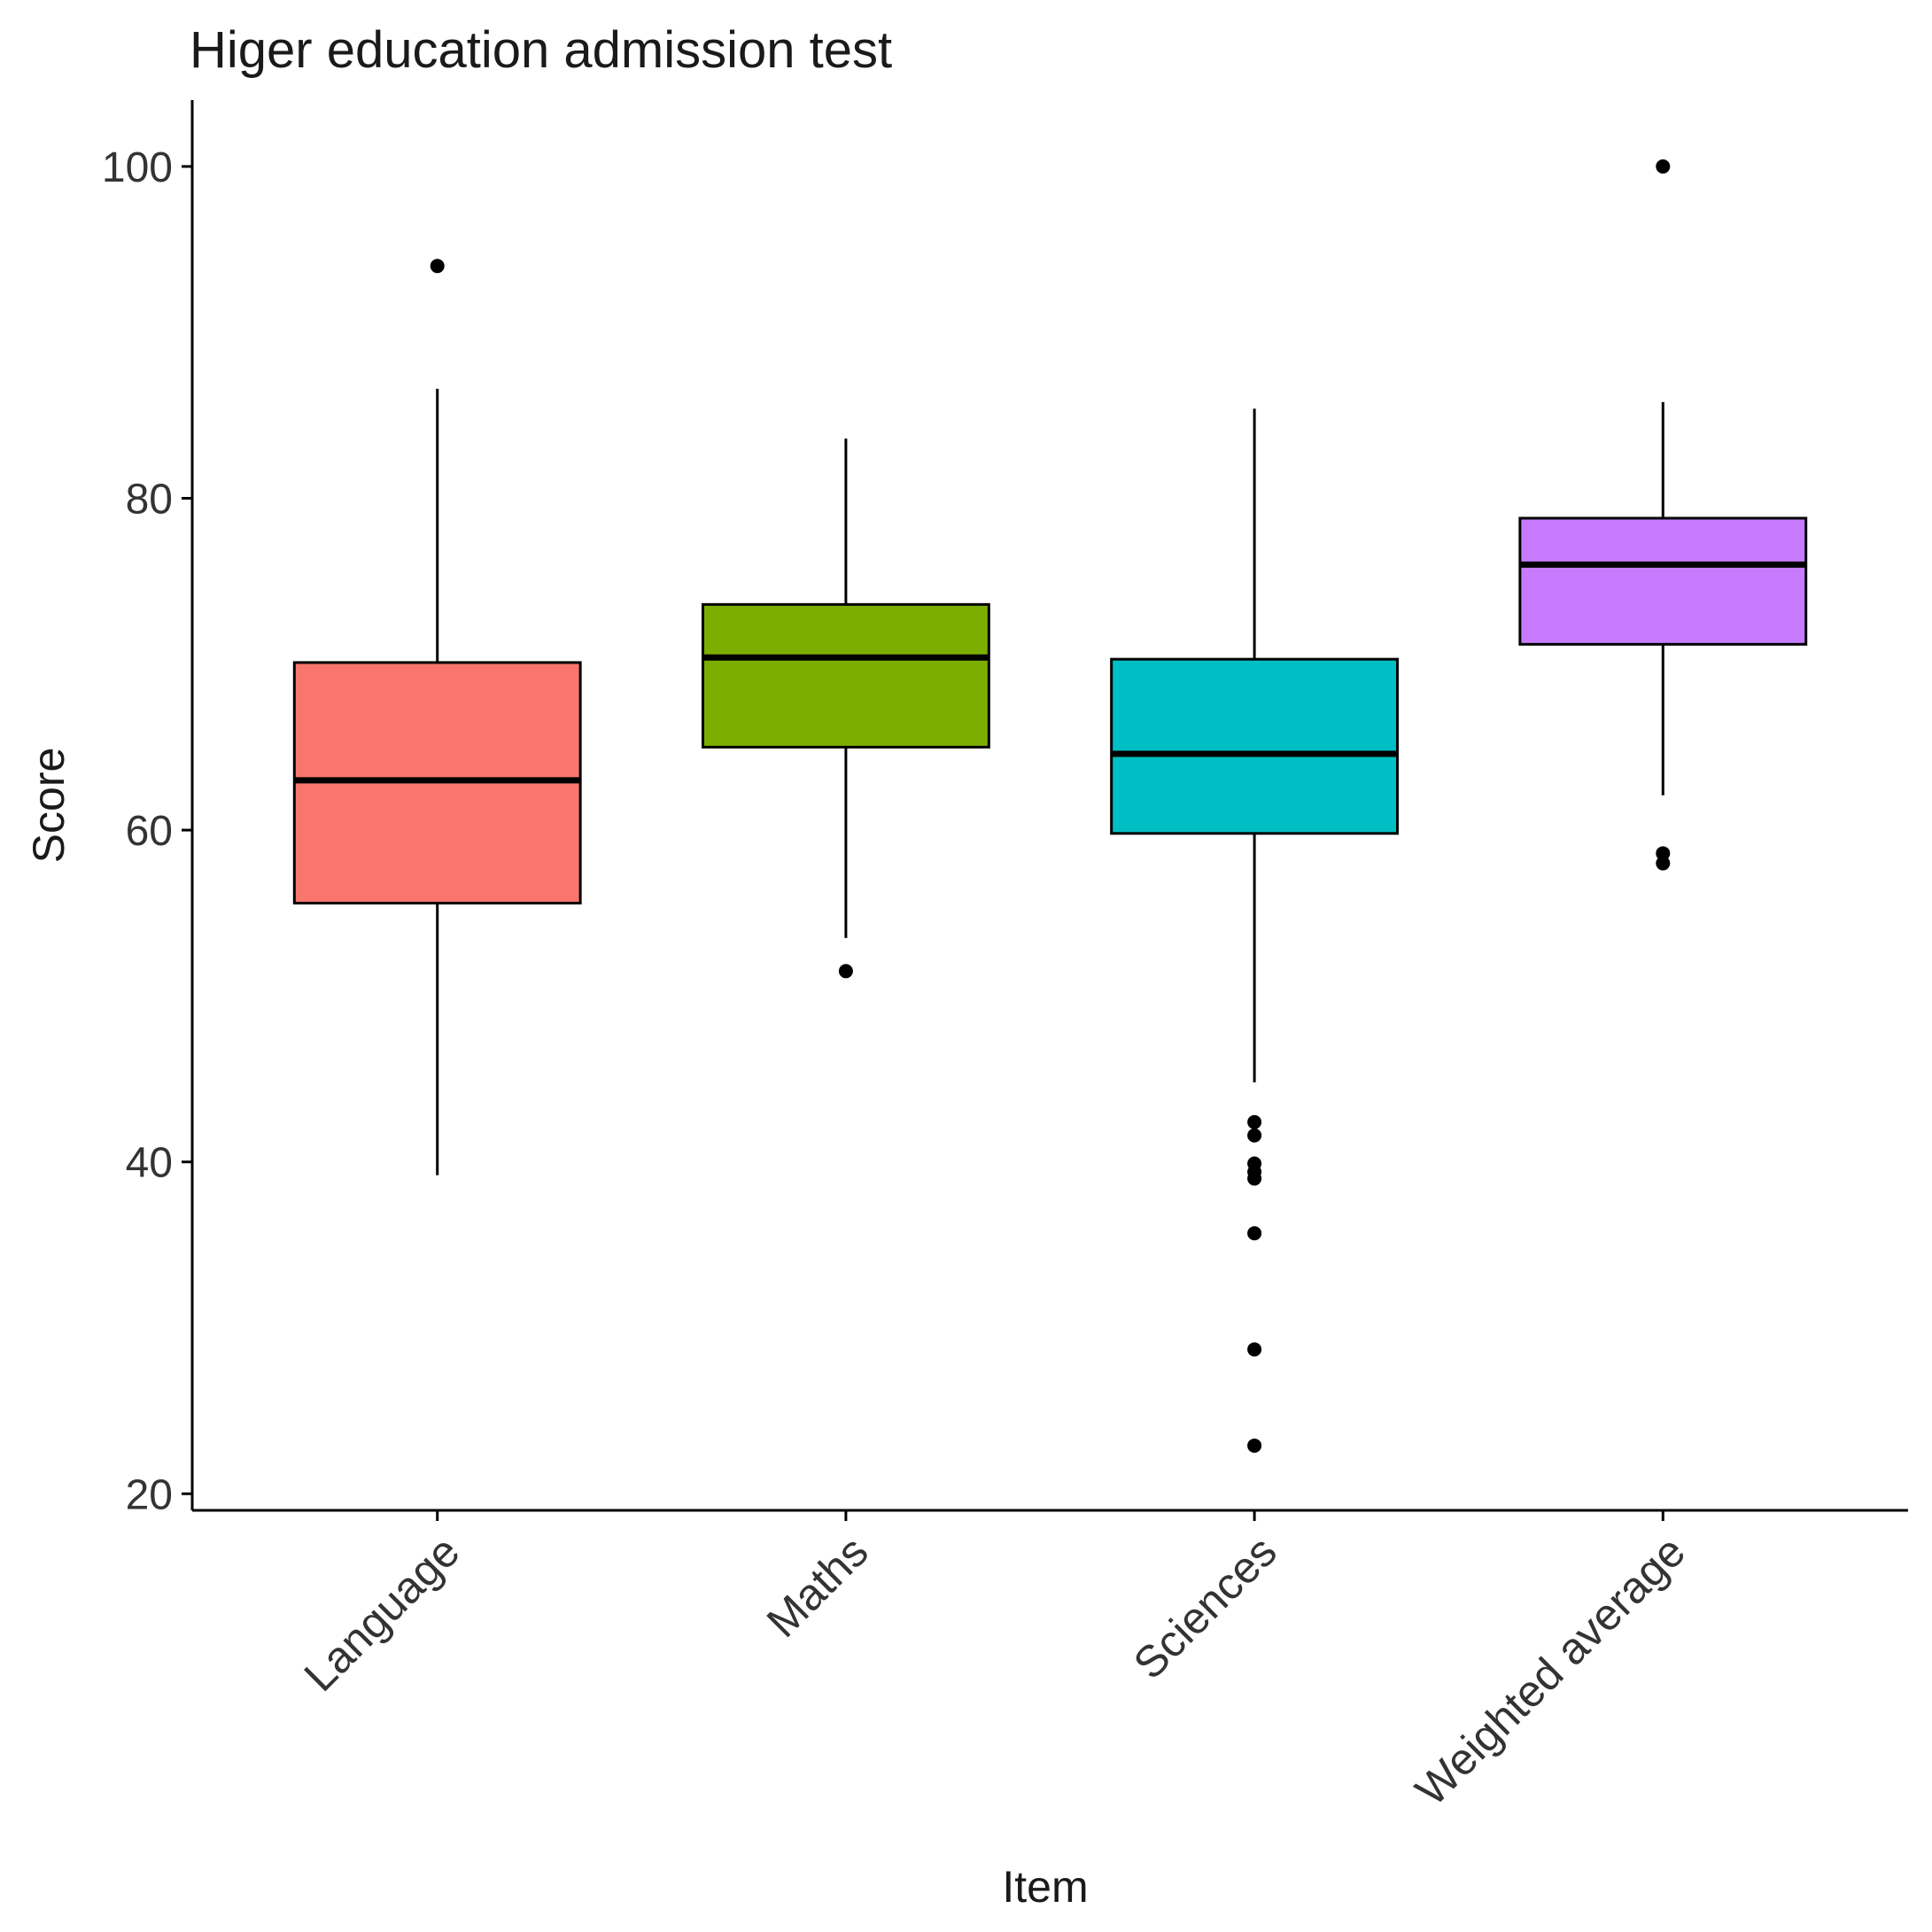 The height and width of the screenshot is (1932, 1932). Describe the element at coordinates (817, 1586) in the screenshot. I see `x-tick-label: Maths` at that location.